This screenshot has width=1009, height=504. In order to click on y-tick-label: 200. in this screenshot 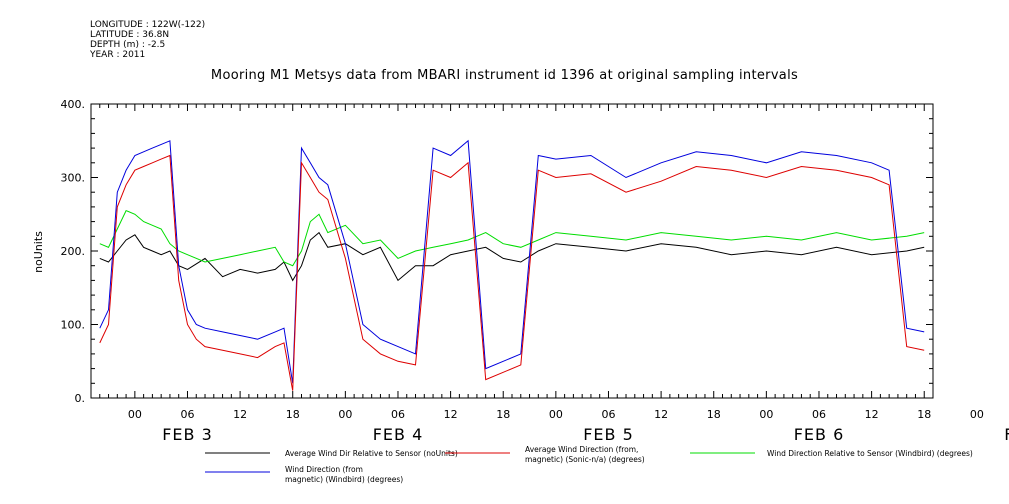, I will do `click(73, 251)`.